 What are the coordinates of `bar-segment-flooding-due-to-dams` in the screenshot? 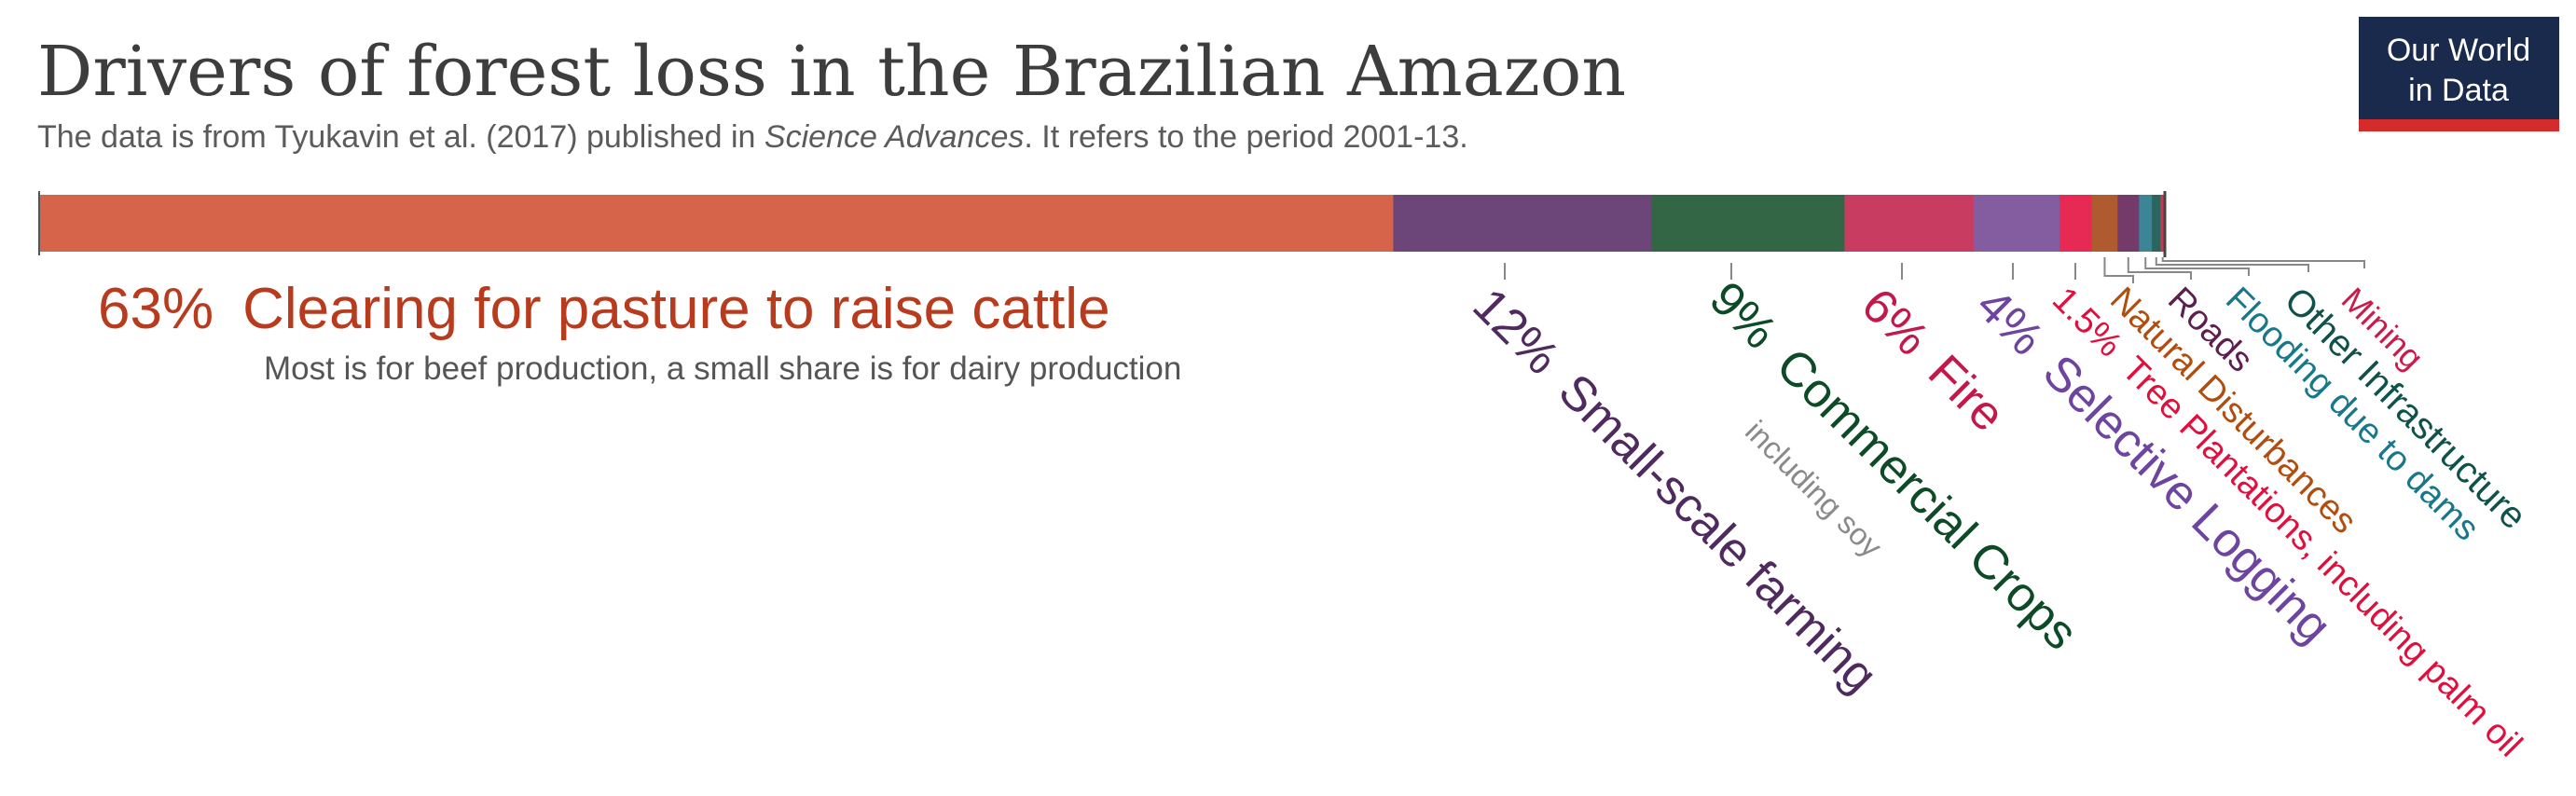 It's located at (2146, 224).